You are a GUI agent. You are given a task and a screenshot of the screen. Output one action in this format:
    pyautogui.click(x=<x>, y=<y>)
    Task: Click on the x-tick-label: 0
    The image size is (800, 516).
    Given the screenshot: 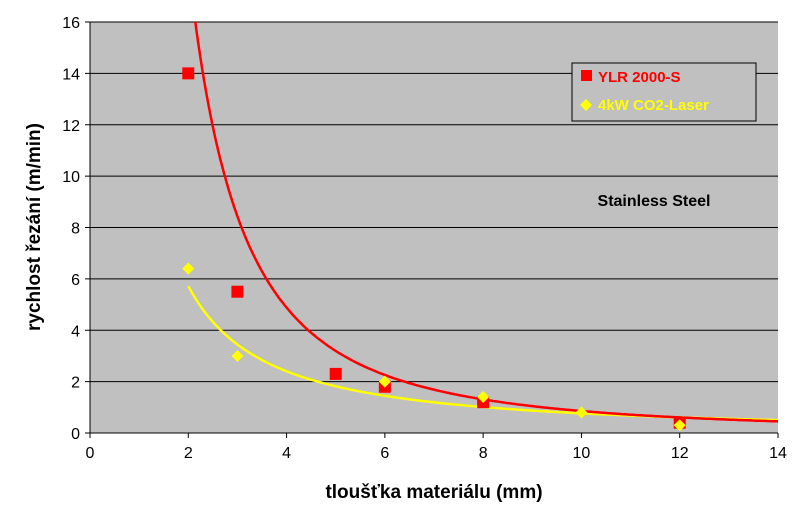 What is the action you would take?
    pyautogui.click(x=90, y=453)
    